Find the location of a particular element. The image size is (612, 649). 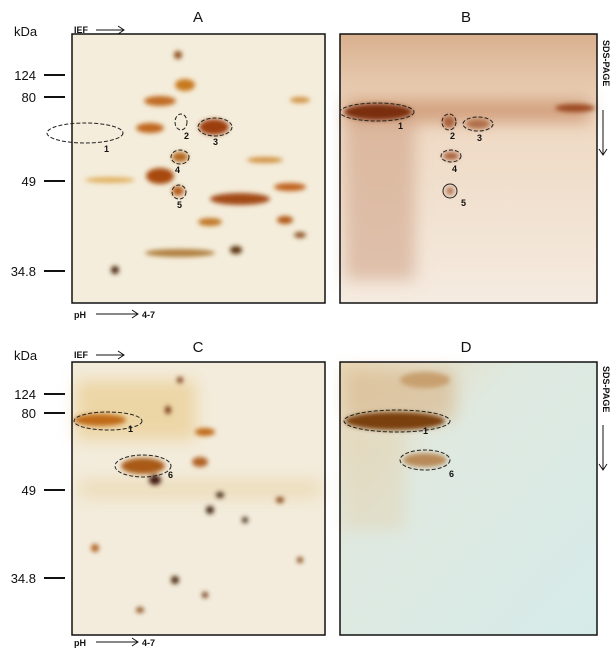

panel-label: B is located at coordinates (466, 17).